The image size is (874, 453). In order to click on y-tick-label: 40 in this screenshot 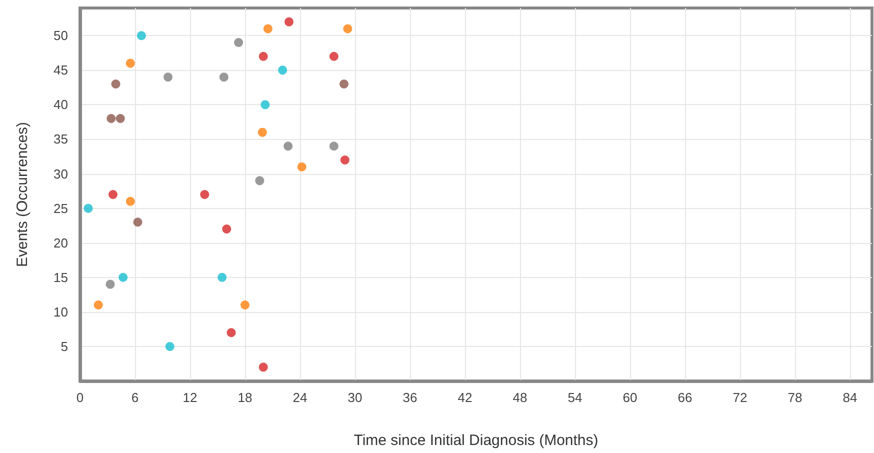, I will do `click(61, 104)`.